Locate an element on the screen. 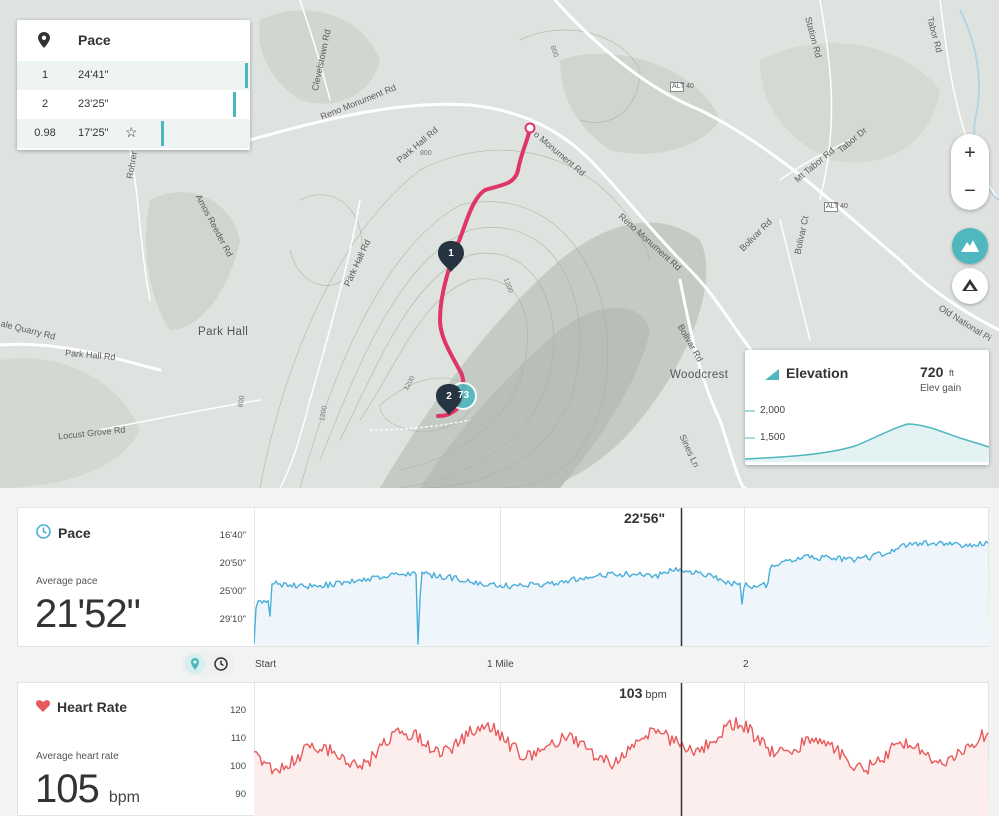 This screenshot has width=999, height=816. elevation-gain-label: Elev gain is located at coordinates (941, 388).